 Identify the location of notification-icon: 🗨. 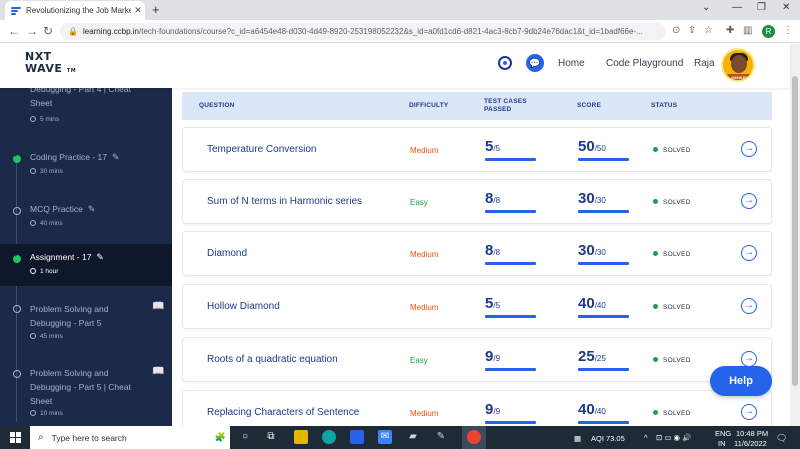
(782, 438).